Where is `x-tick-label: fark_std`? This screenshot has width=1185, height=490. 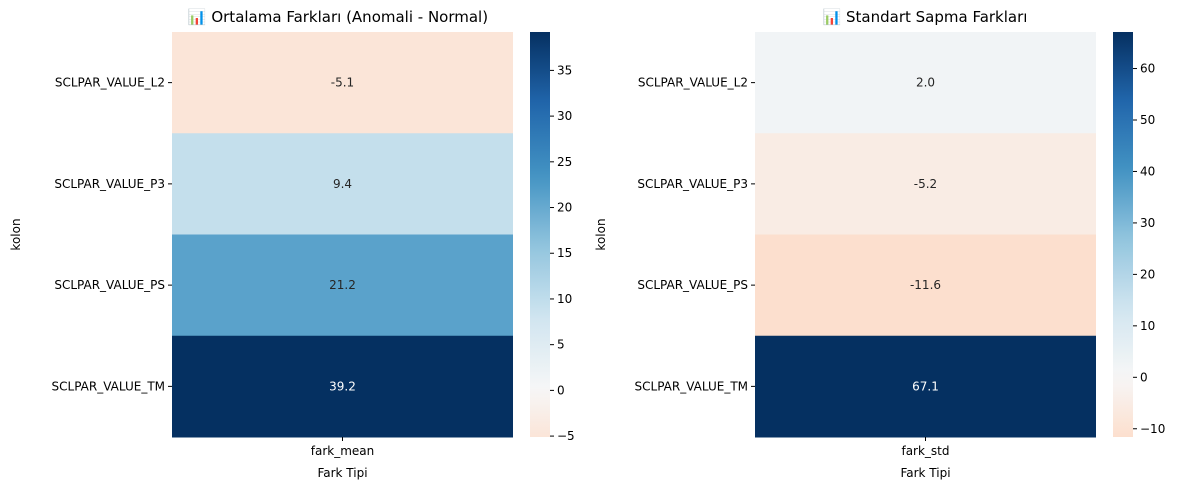
x-tick-label: fark_std is located at coordinates (925, 451).